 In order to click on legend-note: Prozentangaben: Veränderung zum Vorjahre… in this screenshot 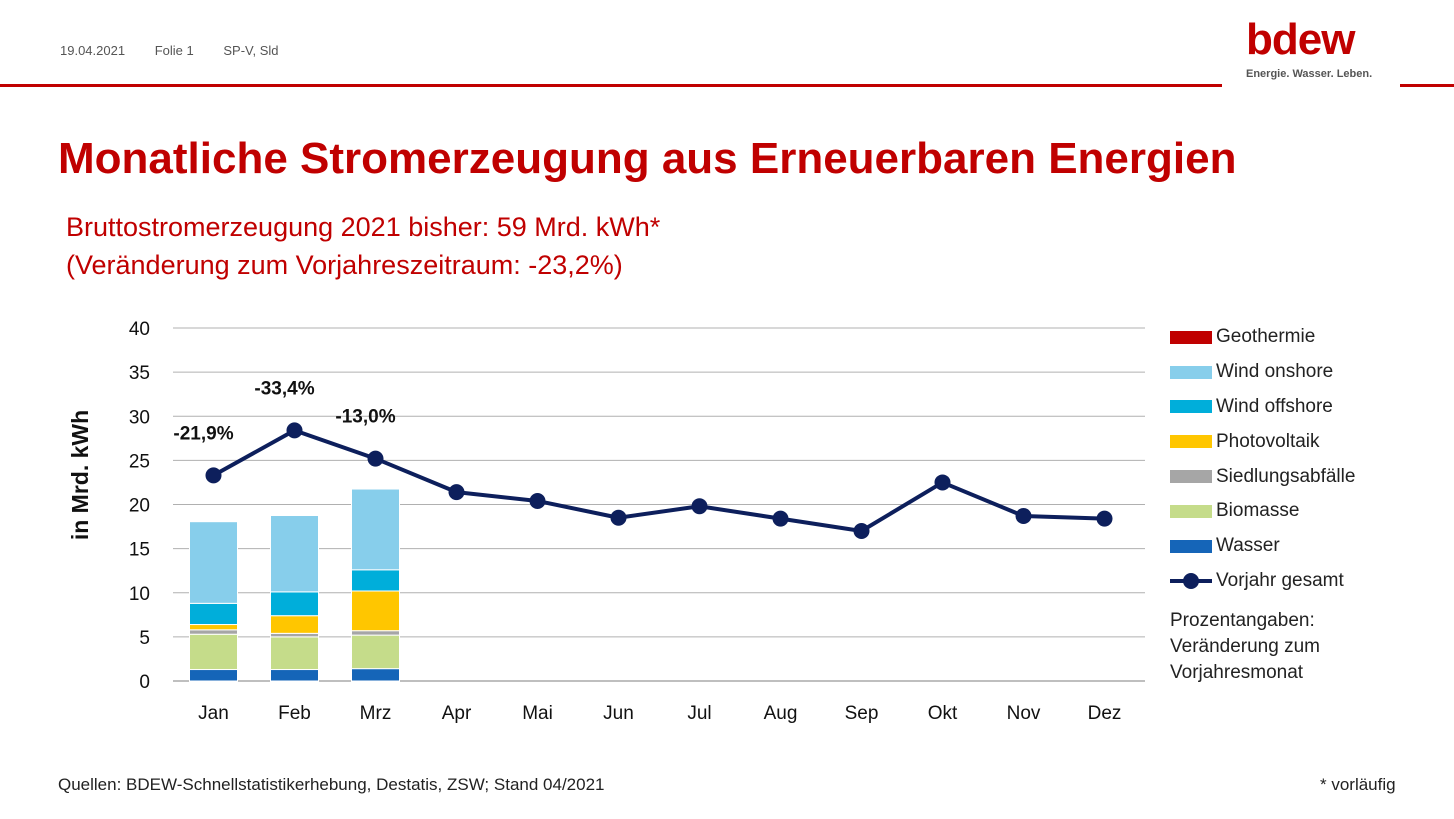, I will do `click(1280, 647)`.